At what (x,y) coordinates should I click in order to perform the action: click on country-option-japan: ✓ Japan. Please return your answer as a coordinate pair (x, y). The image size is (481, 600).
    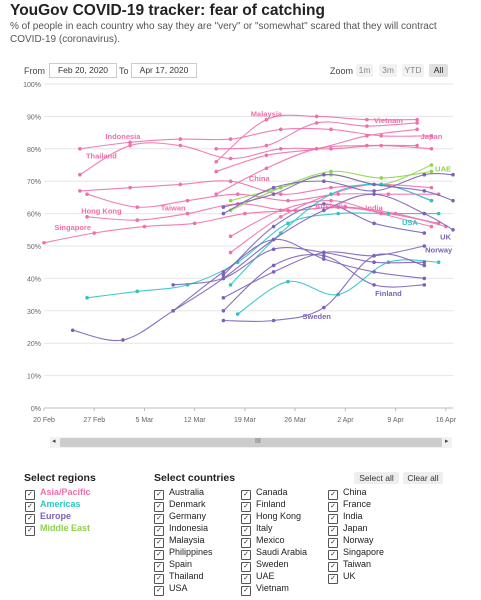
    Looking at the image, I should click on (348, 529).